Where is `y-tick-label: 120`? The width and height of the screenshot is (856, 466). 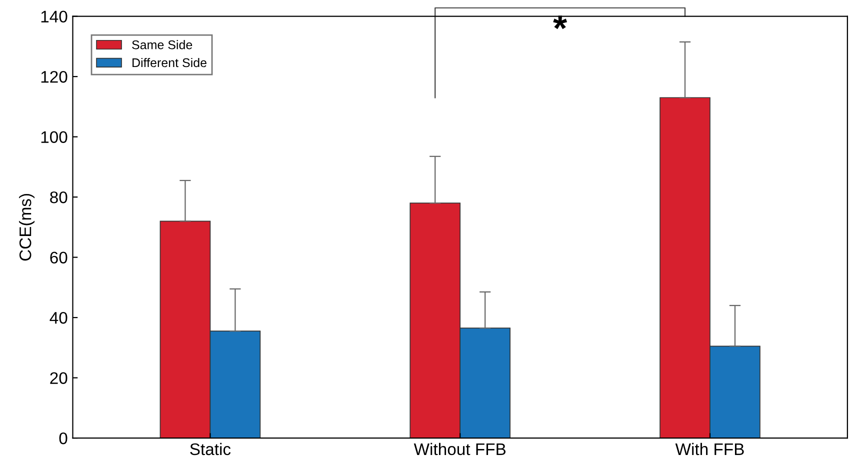
y-tick-label: 120 is located at coordinates (54, 76).